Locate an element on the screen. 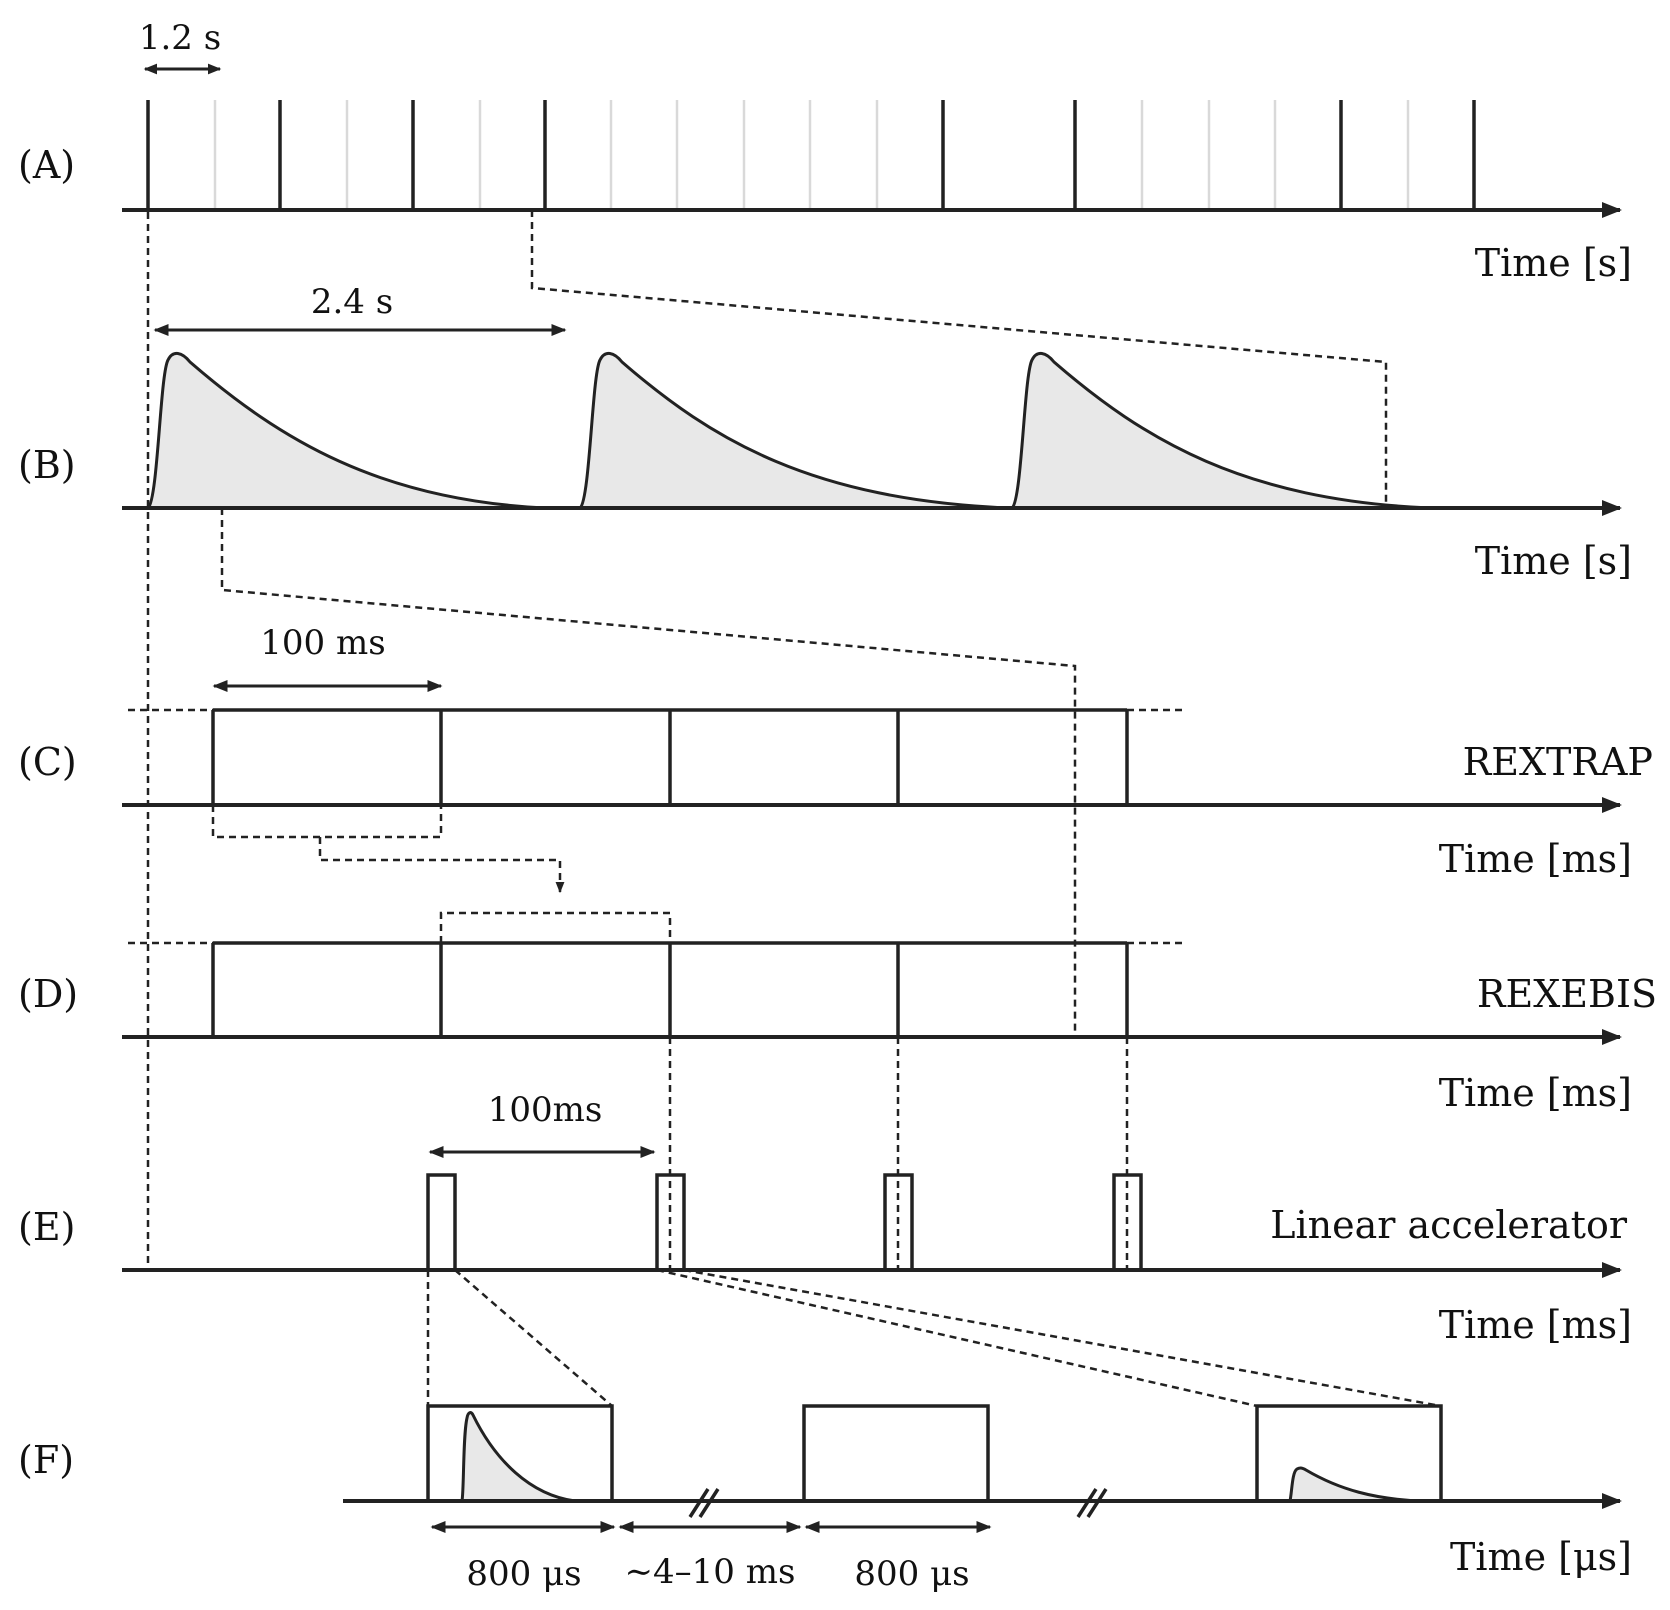 The width and height of the screenshot is (1670, 1610). axis-f-break-marks is located at coordinates (898, 1503).